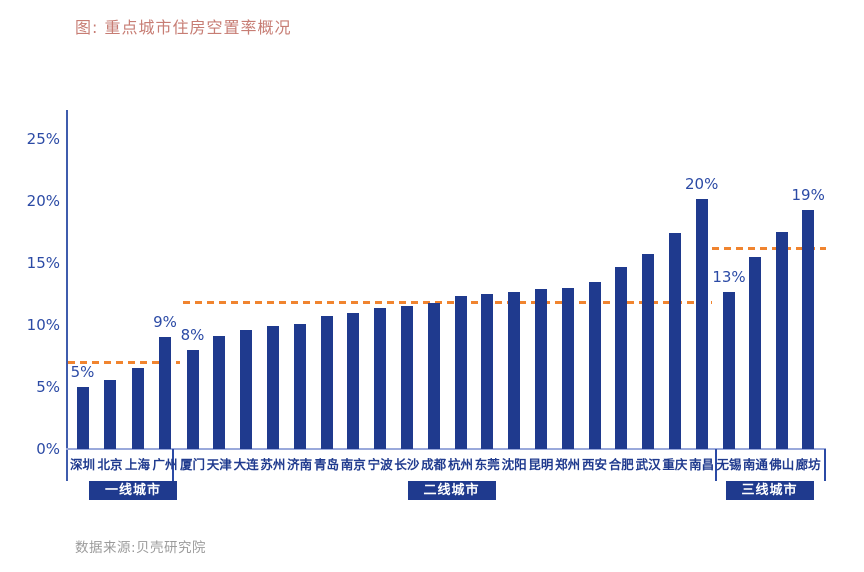 The height and width of the screenshot is (572, 864). Describe the element at coordinates (434, 464) in the screenshot. I see `x-axis-city-label: 成都` at that location.